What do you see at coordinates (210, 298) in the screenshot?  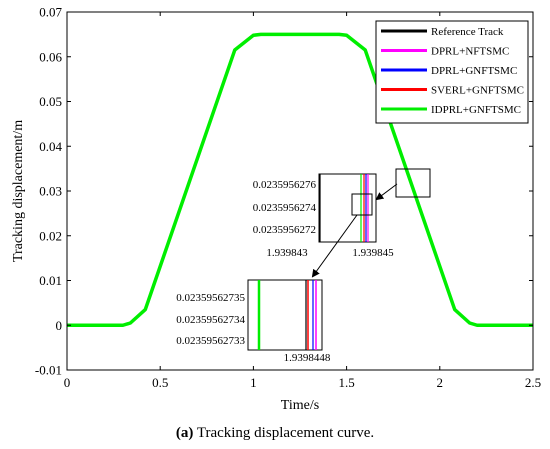 I see `zoom2-ytick-1: 0.02359562735` at bounding box center [210, 298].